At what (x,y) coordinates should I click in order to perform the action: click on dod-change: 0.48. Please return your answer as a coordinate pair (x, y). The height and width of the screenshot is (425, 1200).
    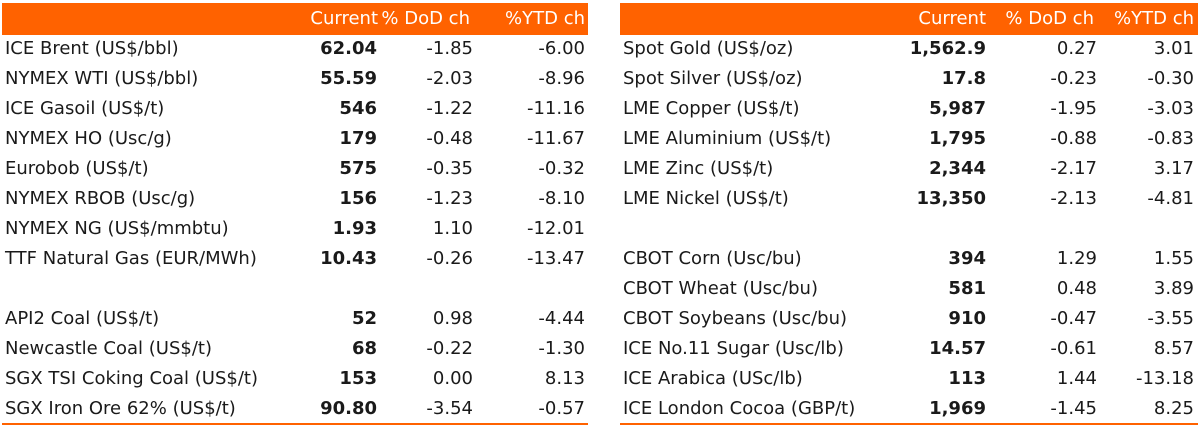
    Looking at the image, I should click on (1076, 288).